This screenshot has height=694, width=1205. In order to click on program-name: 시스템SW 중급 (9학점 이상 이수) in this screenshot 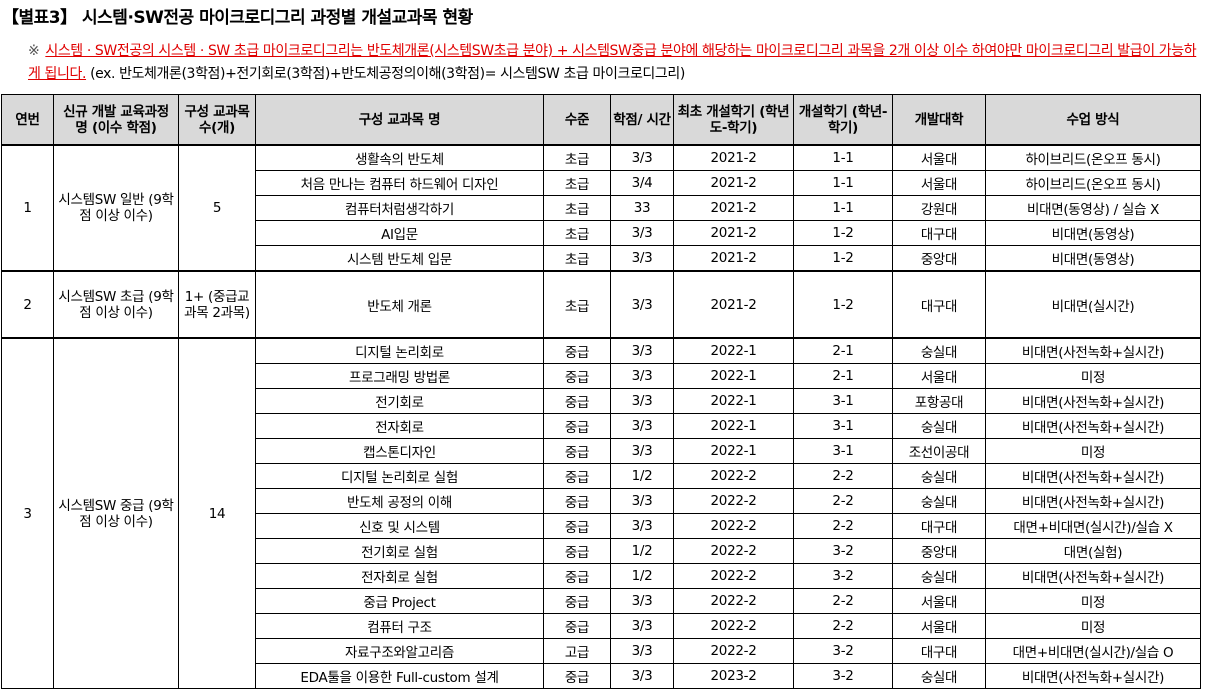, I will do `click(116, 513)`.